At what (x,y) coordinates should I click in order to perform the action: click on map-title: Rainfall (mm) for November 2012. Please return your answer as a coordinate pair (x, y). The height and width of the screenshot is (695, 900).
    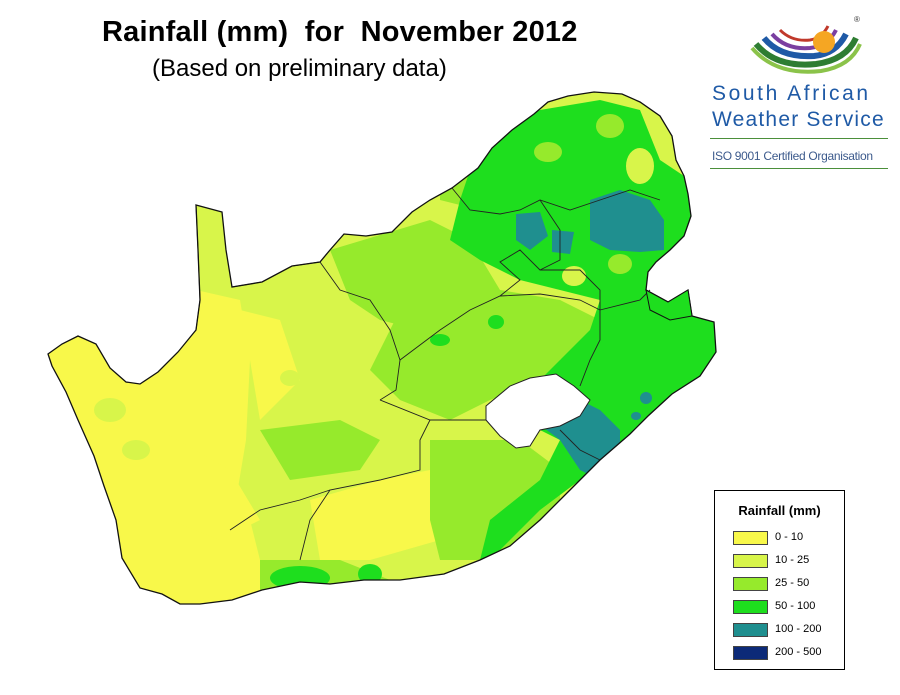
    Looking at the image, I should click on (340, 32).